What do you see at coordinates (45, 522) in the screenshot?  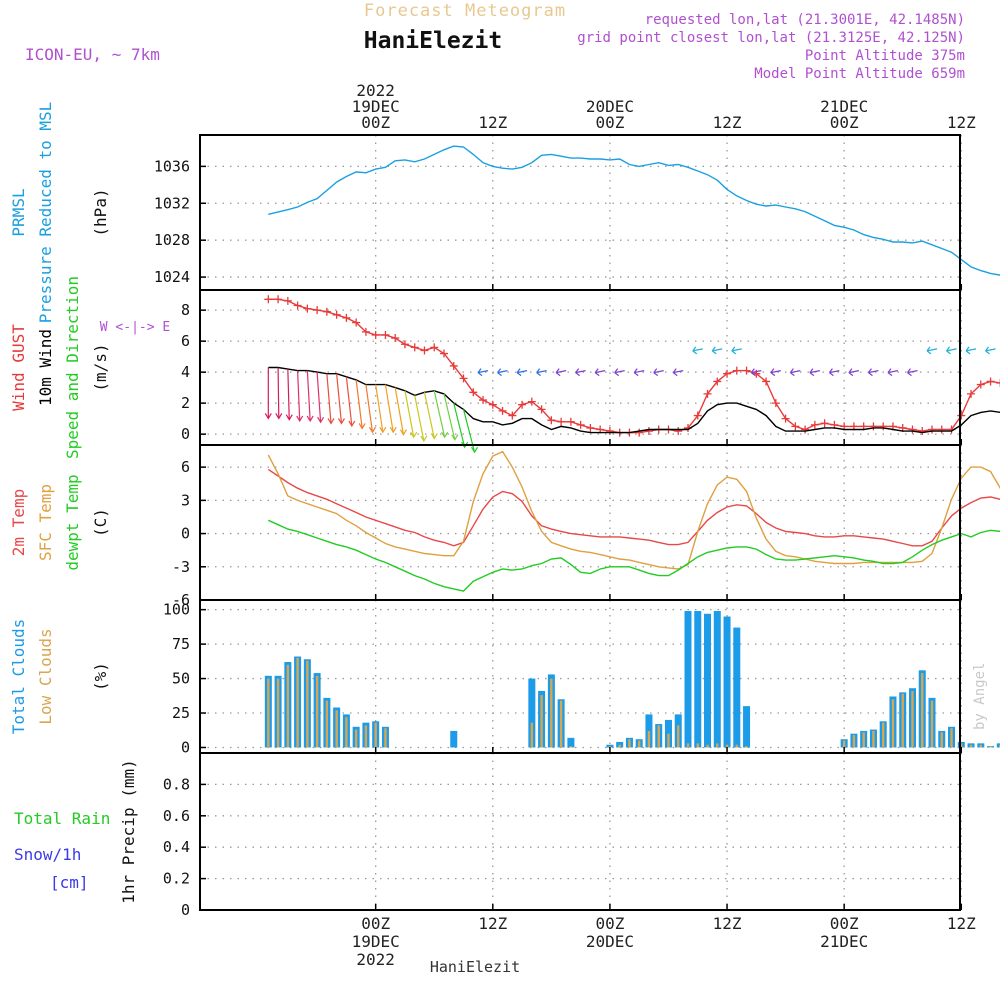 I see `panel-label: SFC Temp` at bounding box center [45, 522].